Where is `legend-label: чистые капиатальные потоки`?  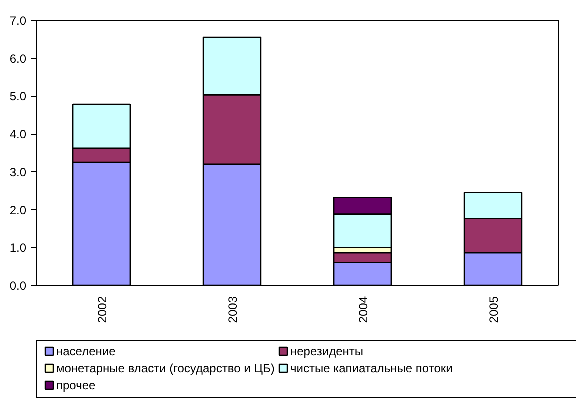
legend-label: чистые капиатальные потоки is located at coordinates (371, 369).